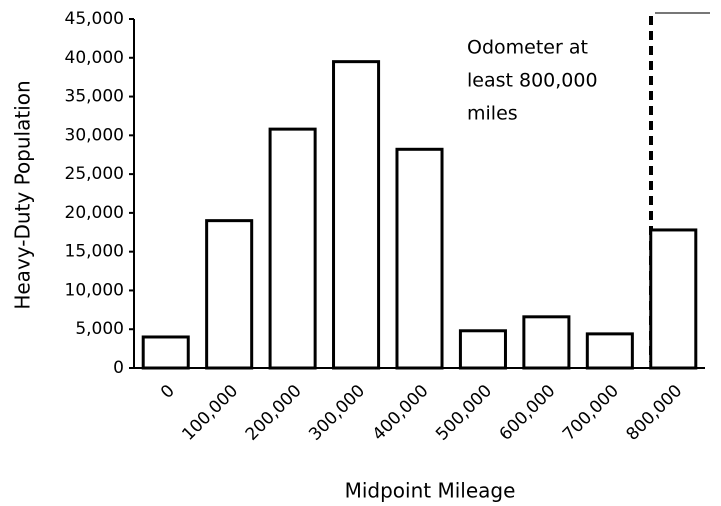 This screenshot has height=506, width=721. Describe the element at coordinates (492, 114) in the screenshot. I see `annotation: miles` at that location.